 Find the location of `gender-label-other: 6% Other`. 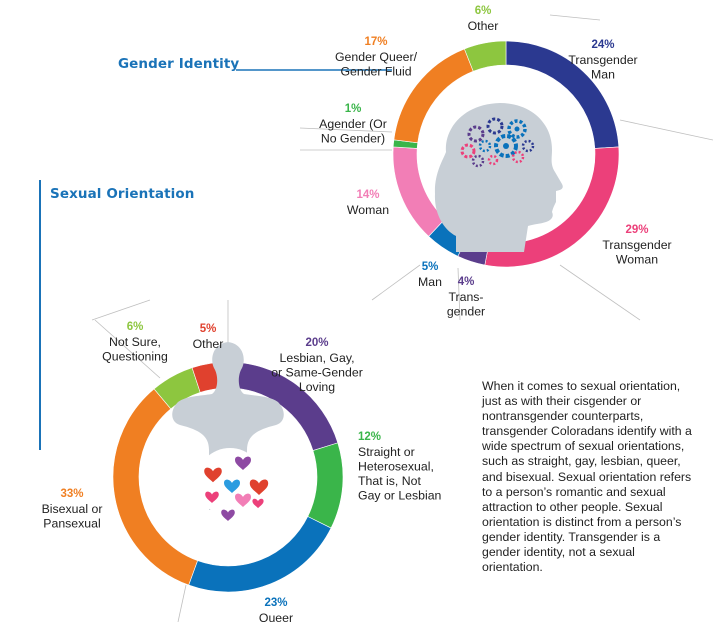

gender-label-other: 6% Other is located at coordinates (483, 19).